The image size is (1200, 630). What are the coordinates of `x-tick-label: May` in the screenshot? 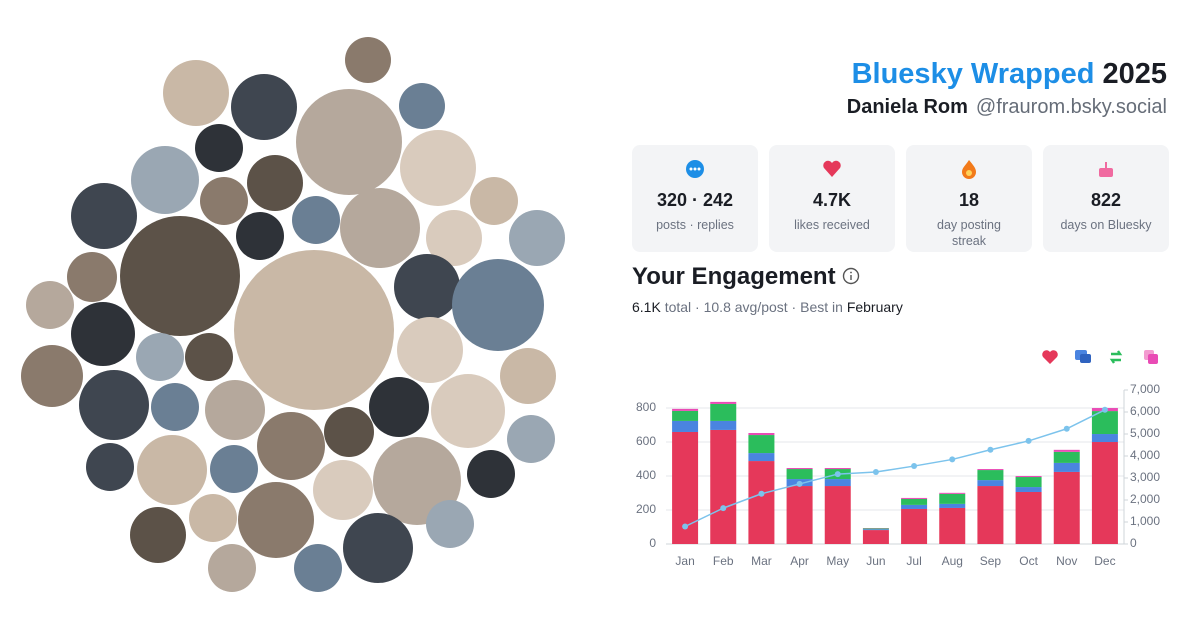 It's located at (837, 561).